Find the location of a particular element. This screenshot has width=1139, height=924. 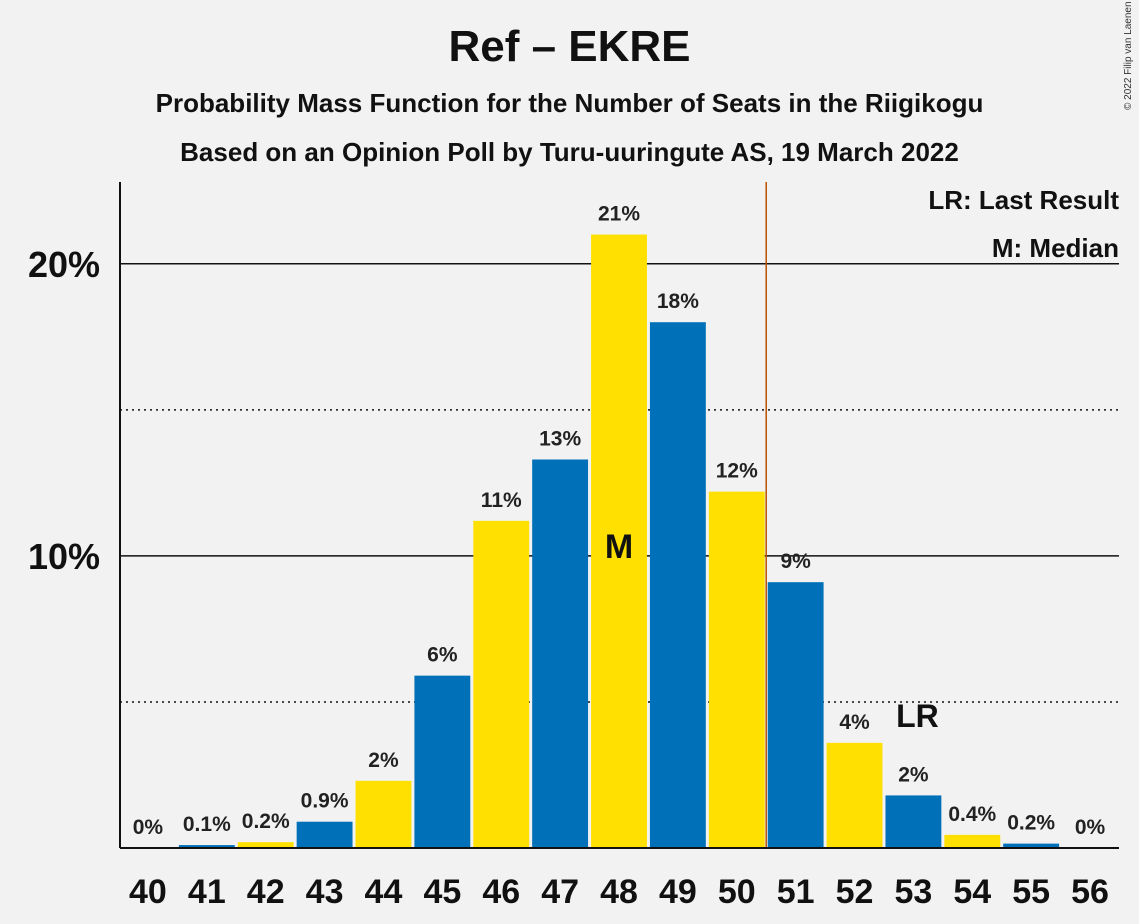

x-tick-label: 53 is located at coordinates (913, 892).